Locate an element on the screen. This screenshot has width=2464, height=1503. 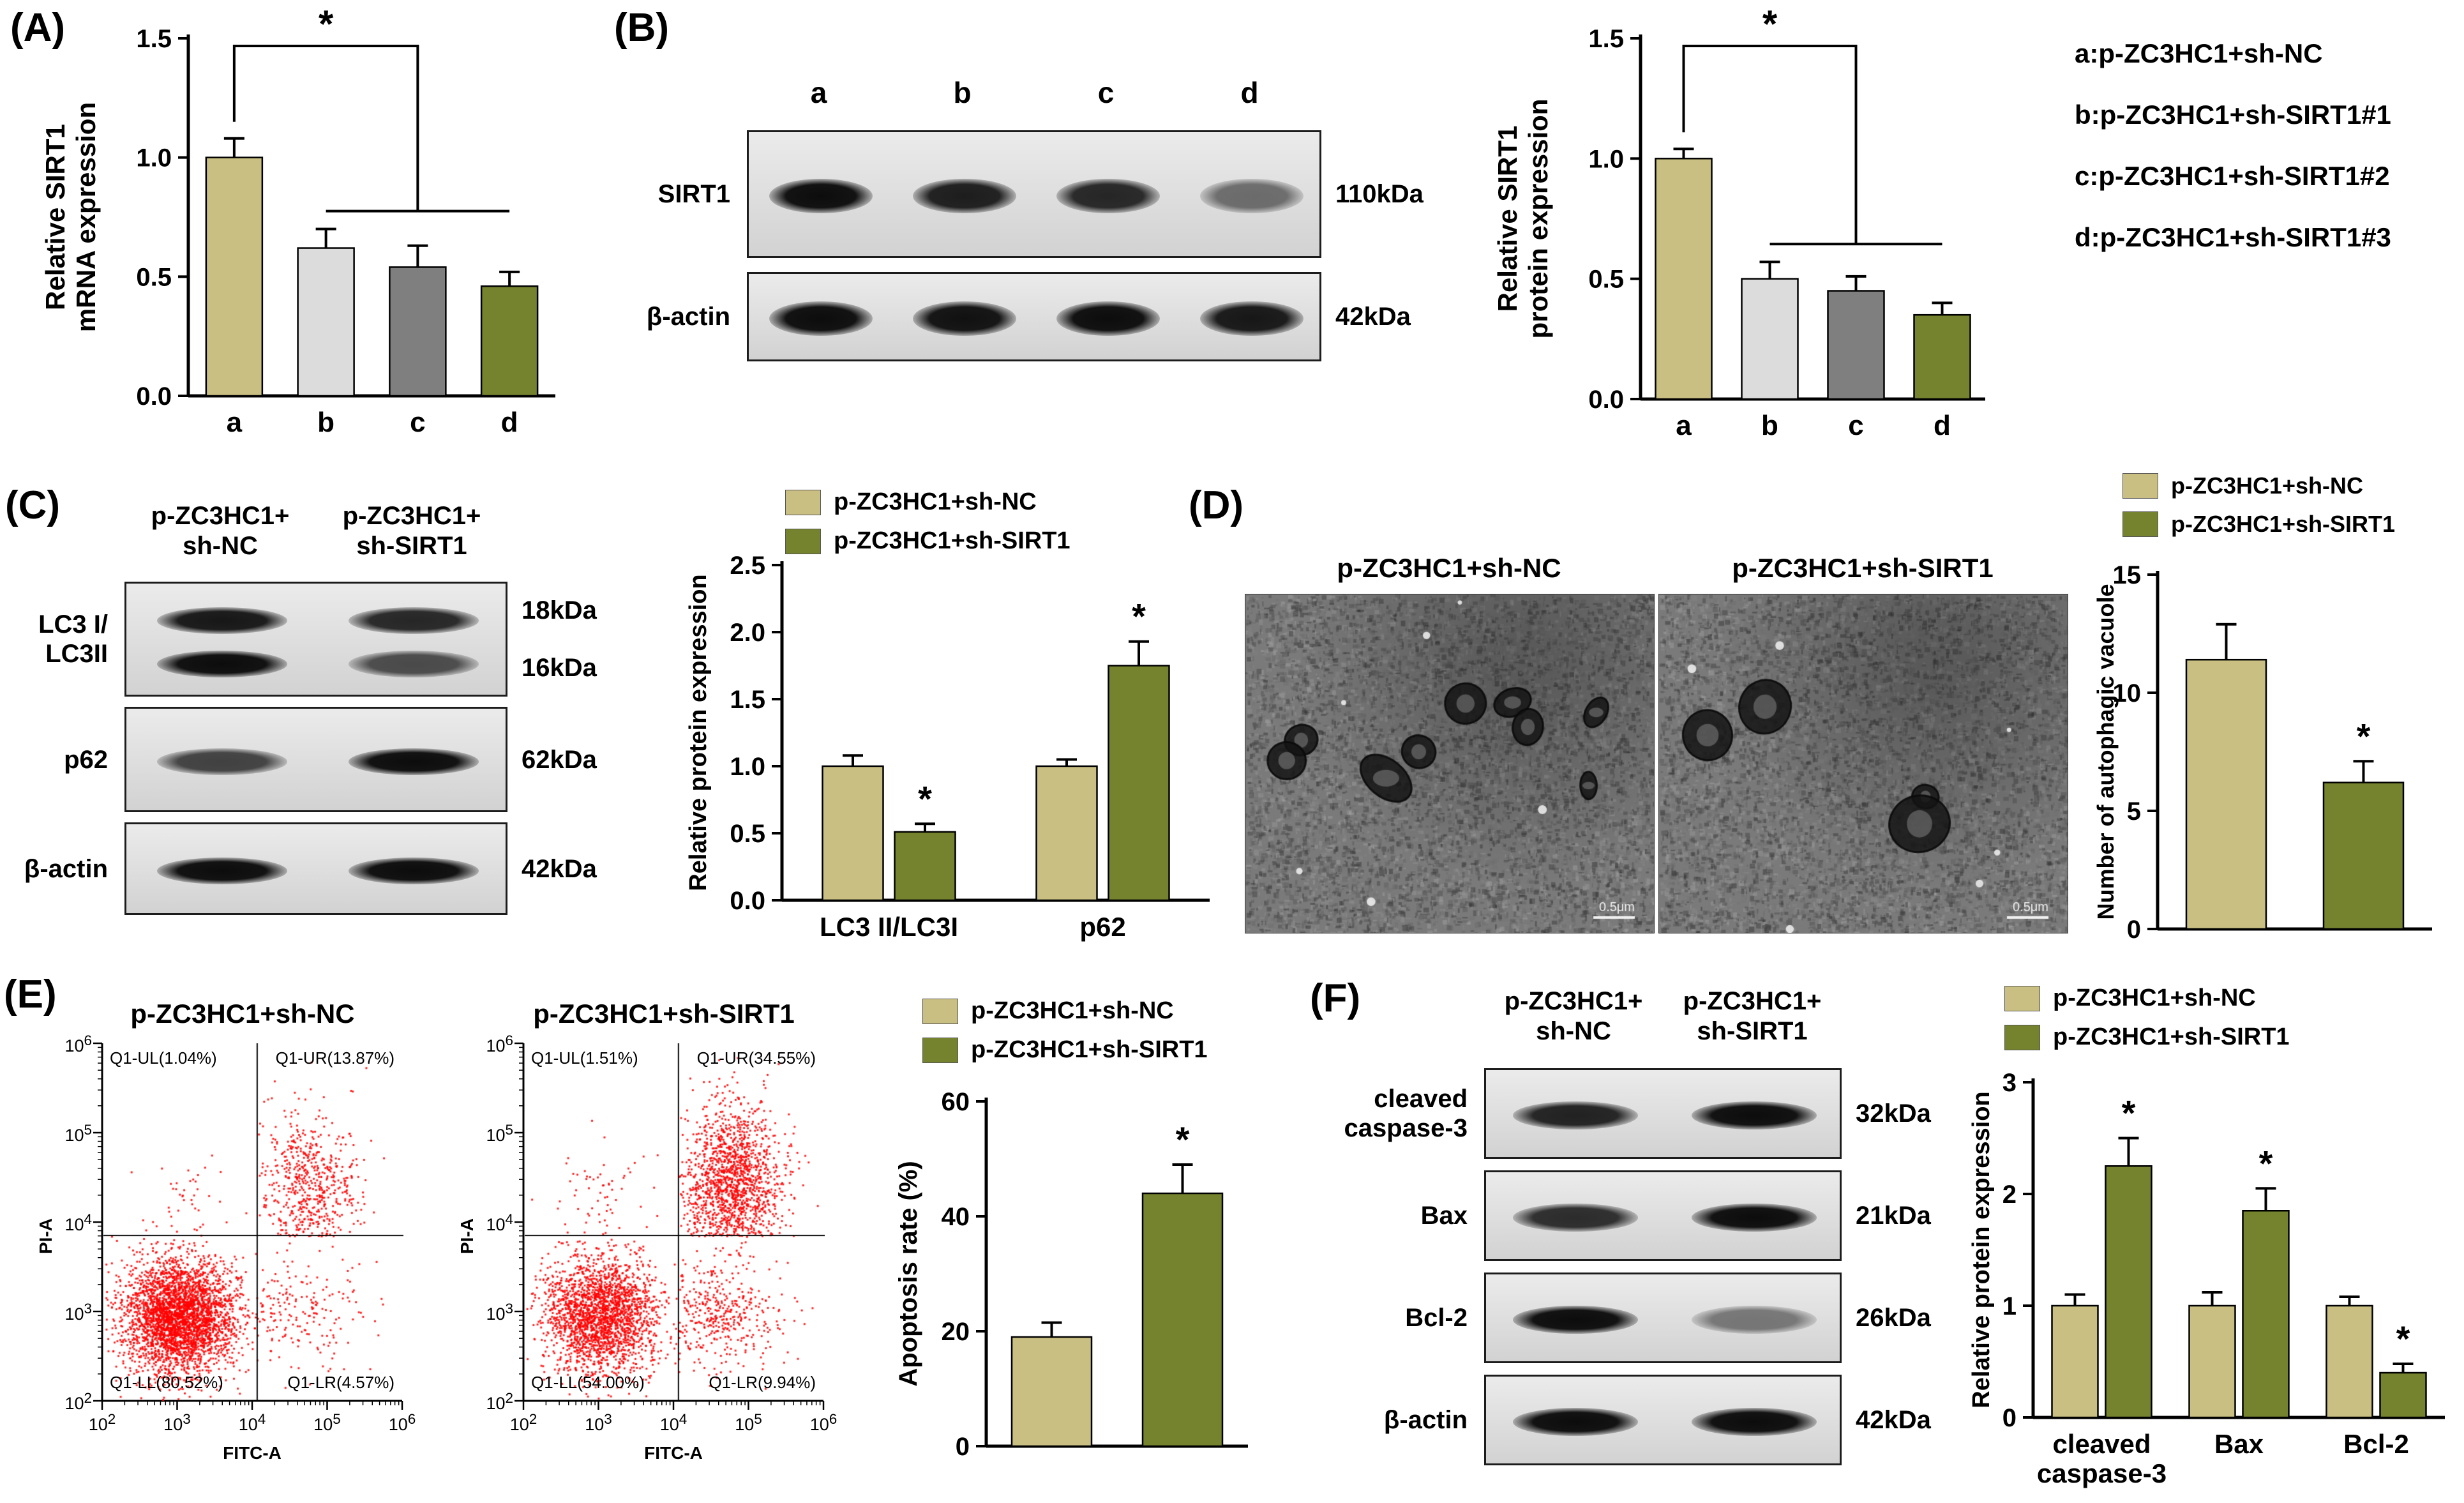
panel-c-letter: (C) is located at coordinates (33, 505).